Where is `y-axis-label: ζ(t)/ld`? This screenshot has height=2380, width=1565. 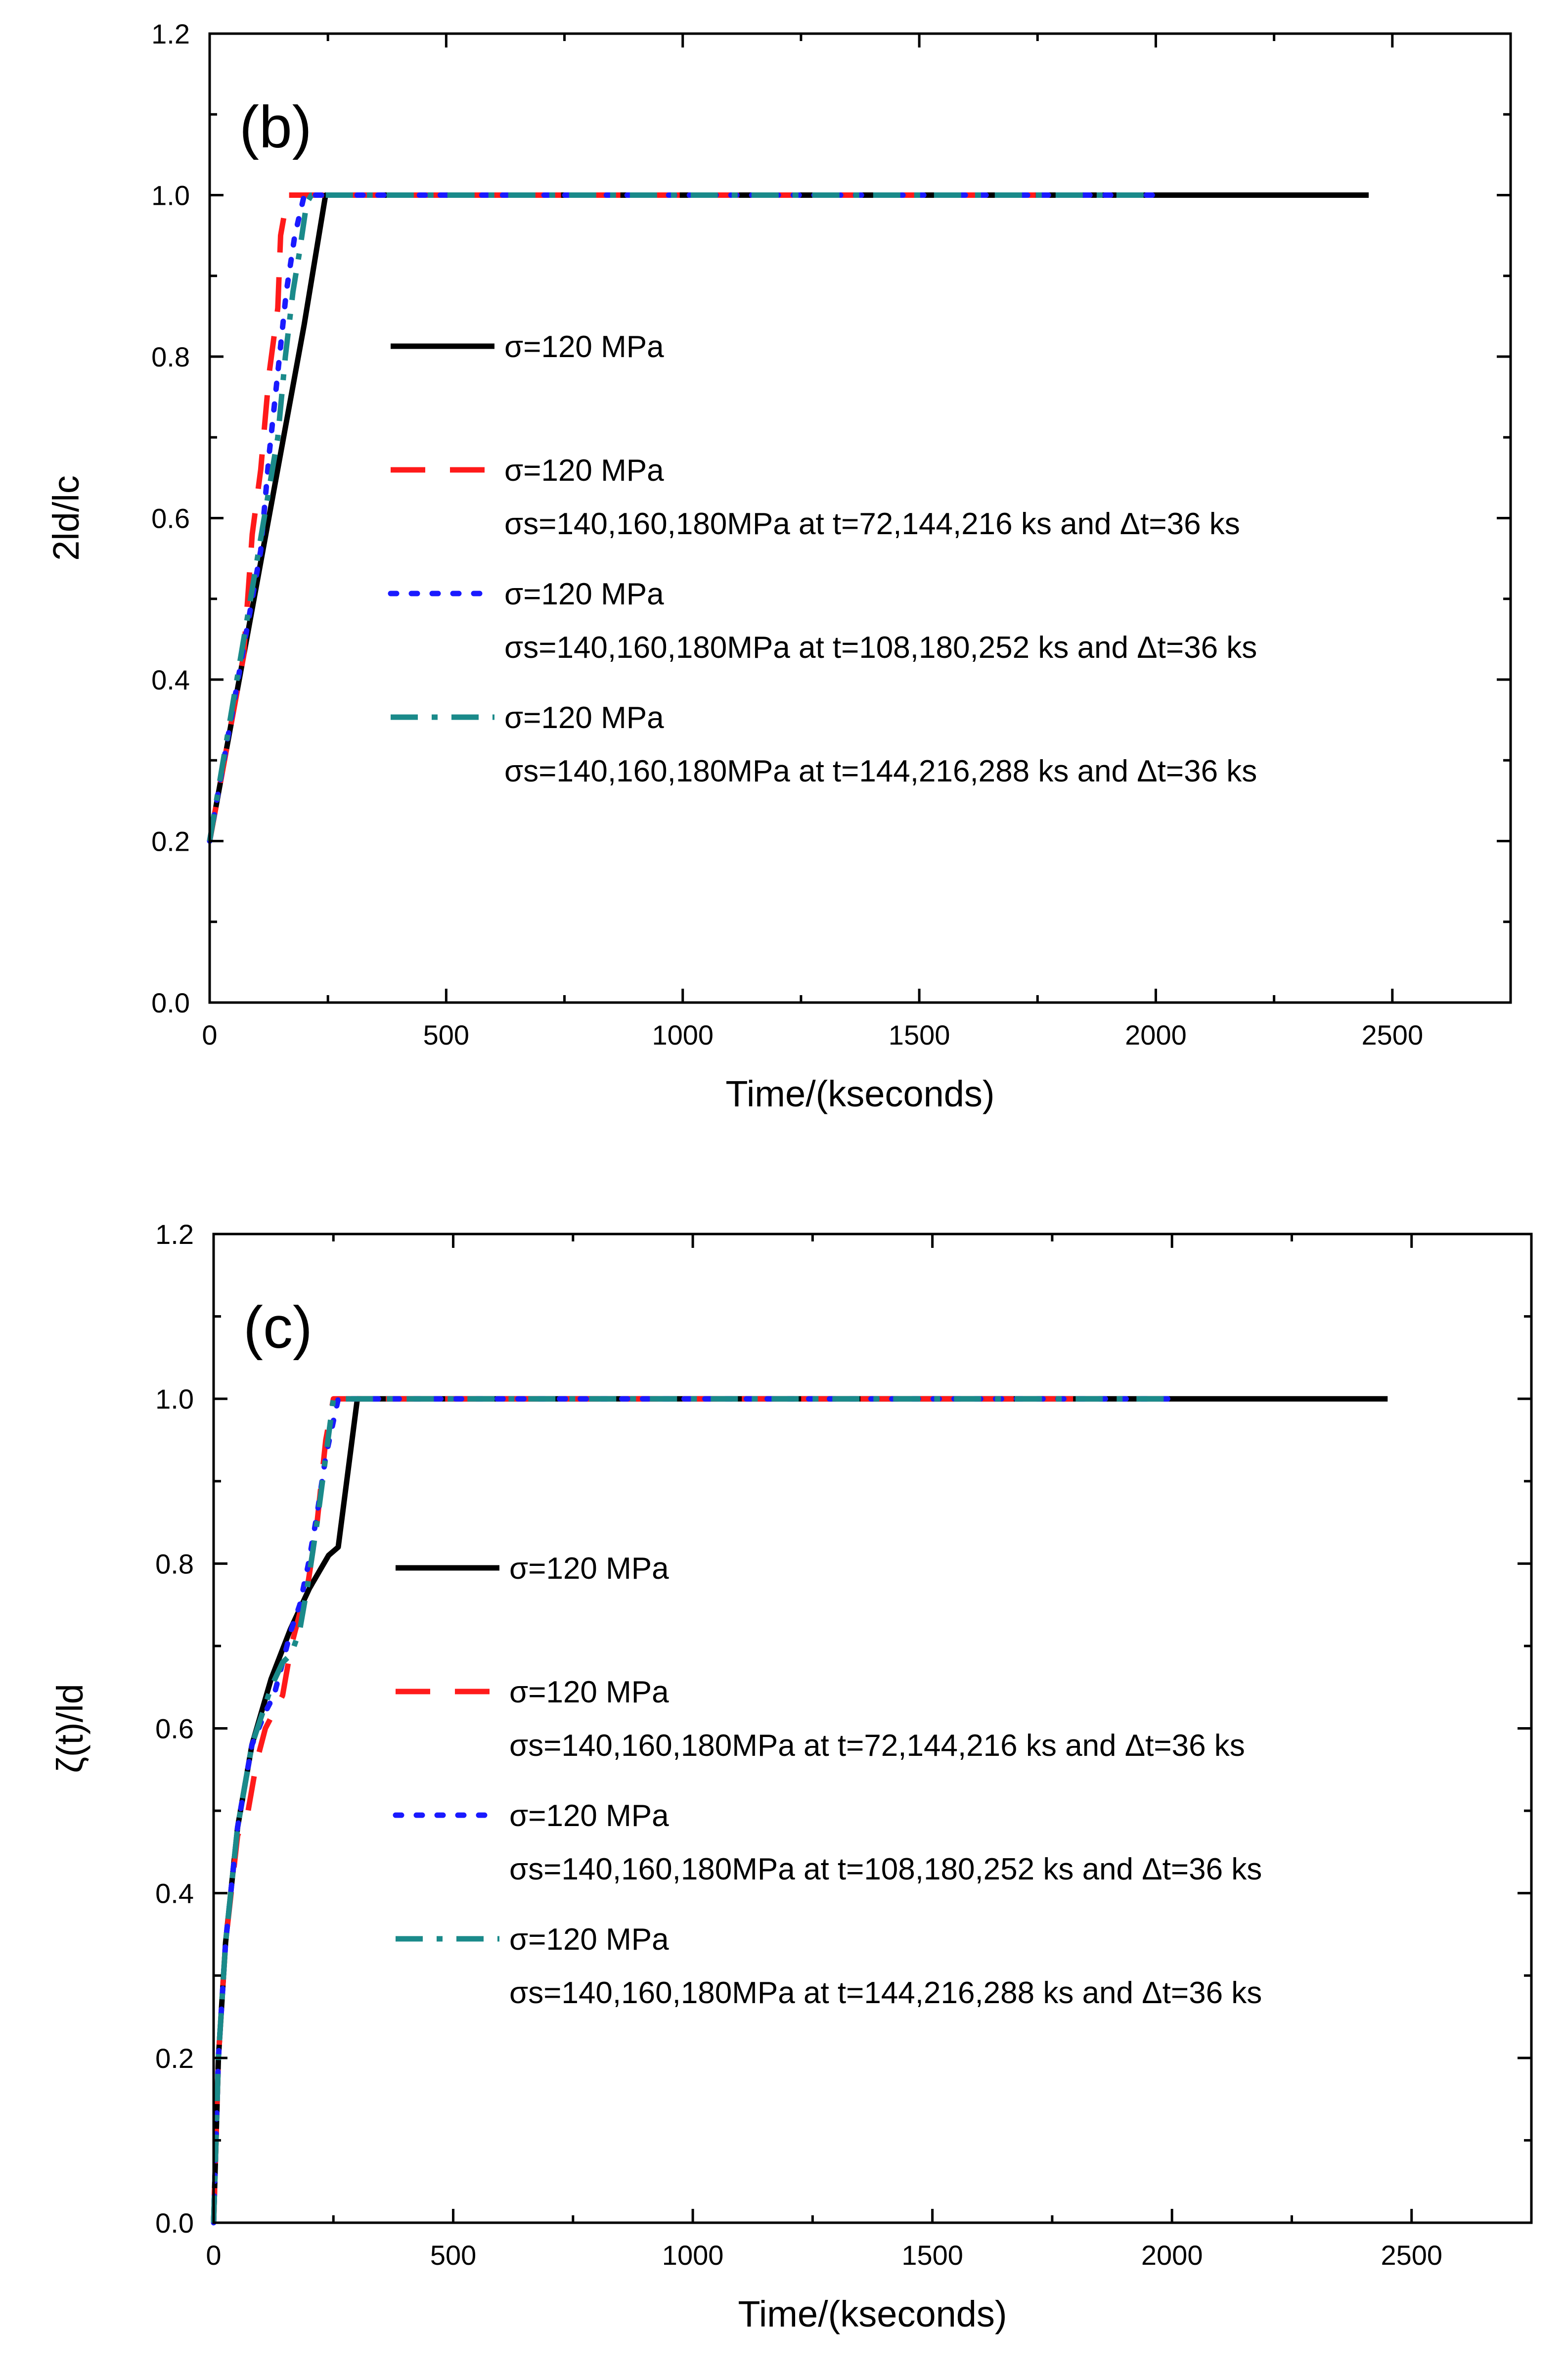 y-axis-label: ζ(t)/ld is located at coordinates (69, 1728).